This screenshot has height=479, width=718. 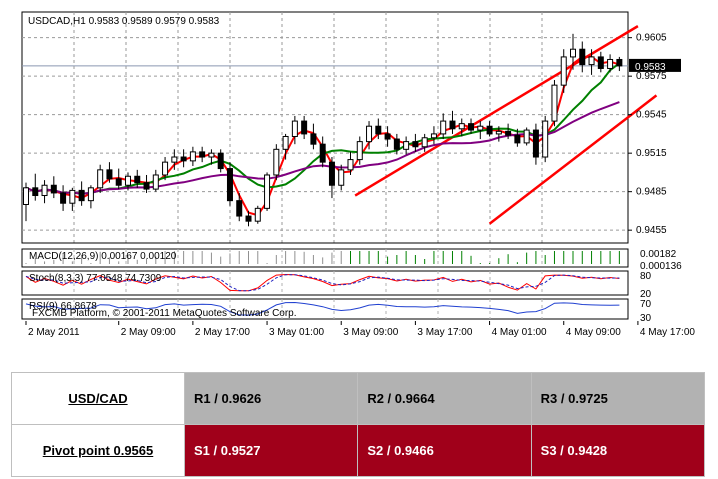 I want to click on s3-cell: S3 / 0.9428, so click(x=618, y=450).